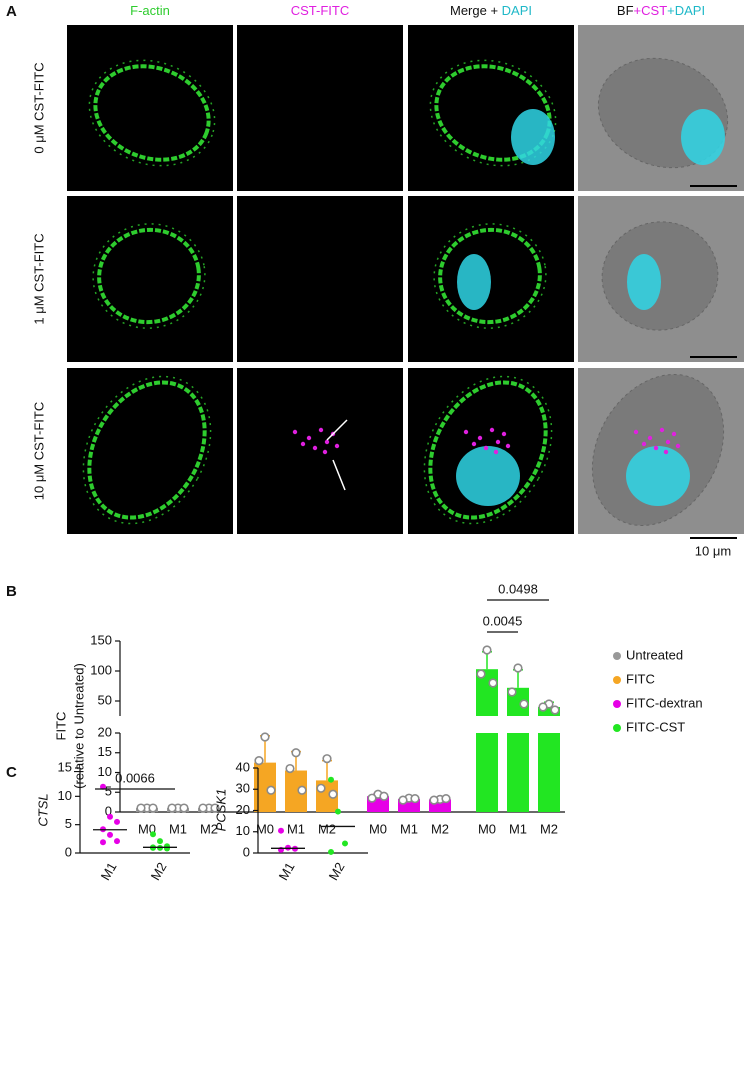  I want to click on header-part: DAPI, so click(517, 10).